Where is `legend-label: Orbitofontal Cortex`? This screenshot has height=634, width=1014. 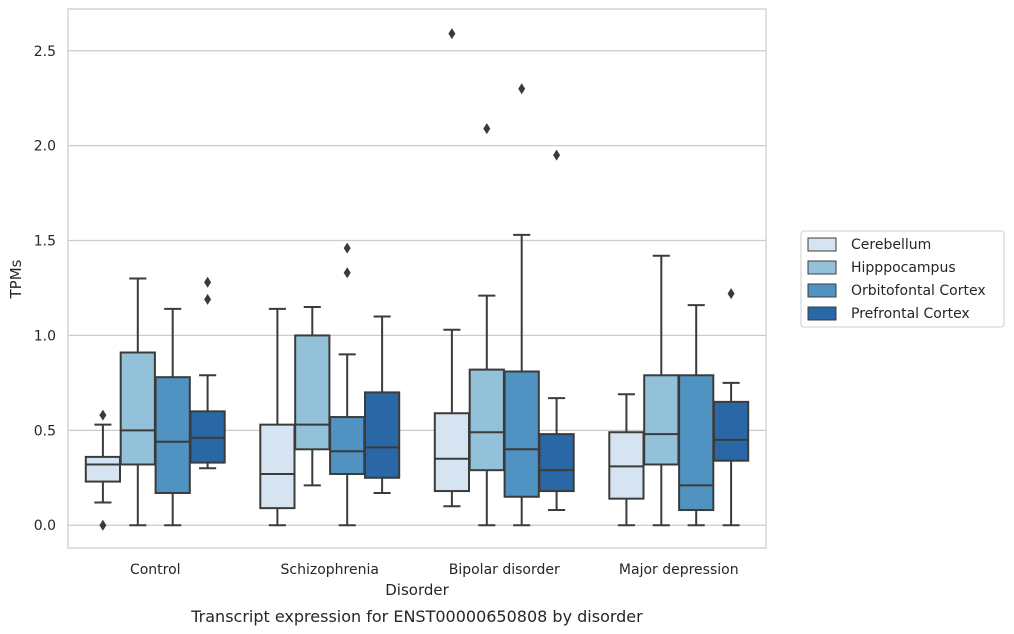 legend-label: Orbitofontal Cortex is located at coordinates (918, 291).